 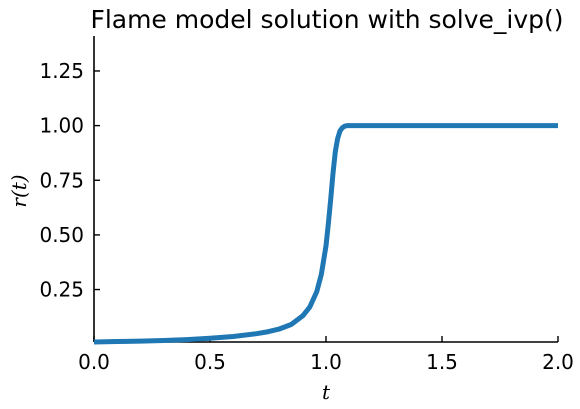 What do you see at coordinates (326, 362) in the screenshot?
I see `x-tick-label: 1.0` at bounding box center [326, 362].